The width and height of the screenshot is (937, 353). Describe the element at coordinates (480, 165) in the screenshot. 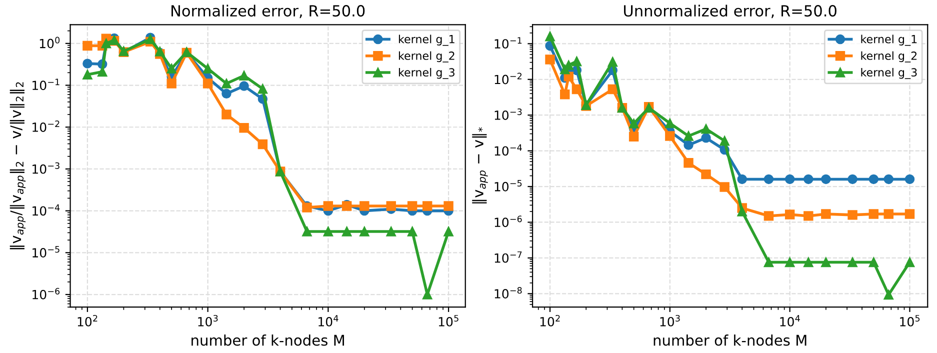

I see `y-axis-title: ‖v$_{app}$ − v‖$_{*}$` at that location.